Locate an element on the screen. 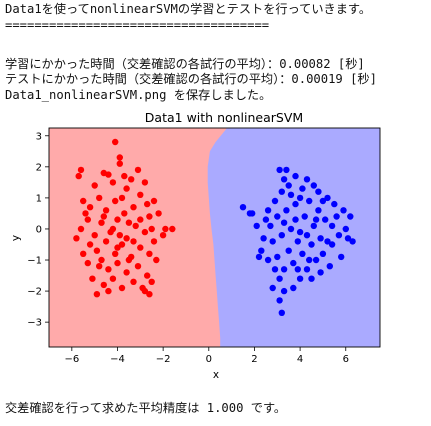  x-tick-label: 6 is located at coordinates (346, 359).